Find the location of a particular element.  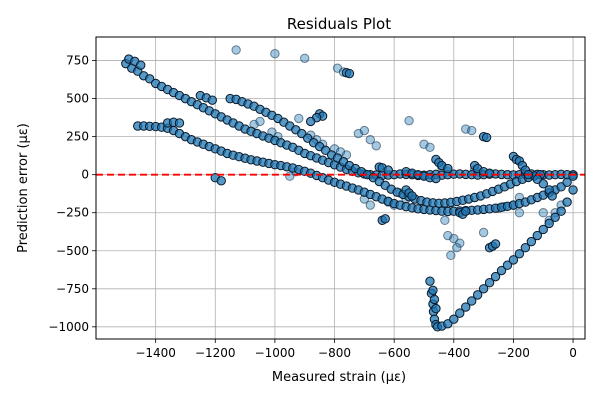

x-tick-label: −1000 is located at coordinates (275, 353).